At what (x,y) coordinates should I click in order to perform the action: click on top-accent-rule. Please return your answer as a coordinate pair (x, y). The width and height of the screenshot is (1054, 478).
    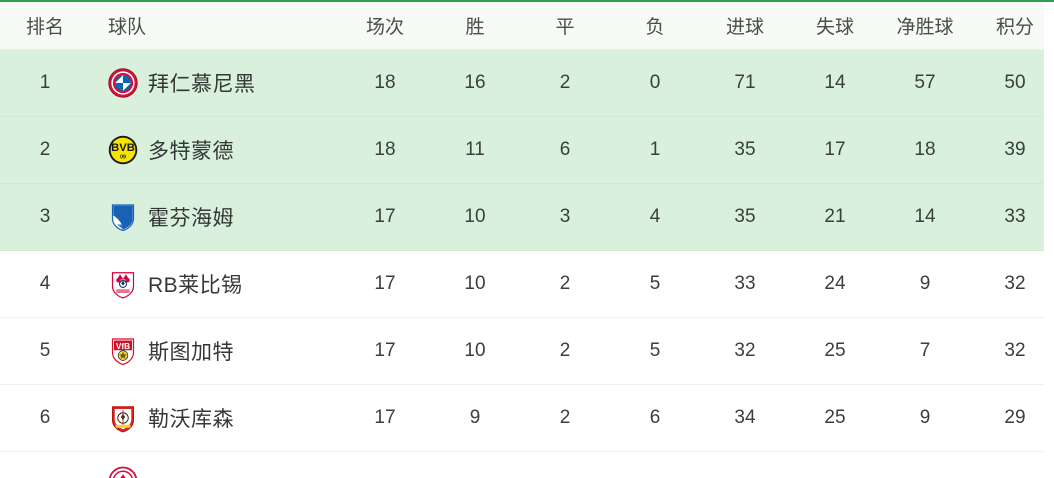
    Looking at the image, I should click on (527, 1).